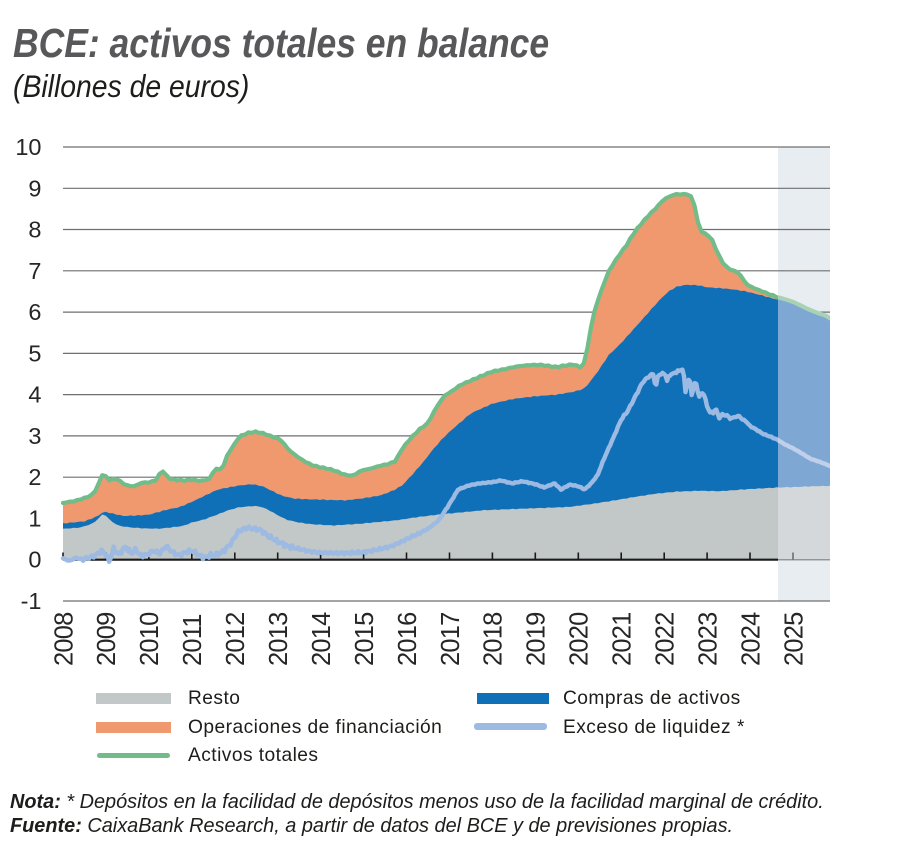  What do you see at coordinates (34, 188) in the screenshot?
I see `svg-text: 9` at bounding box center [34, 188].